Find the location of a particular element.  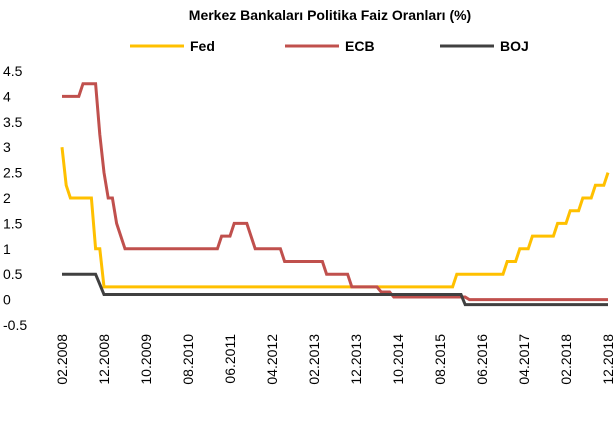

x-tick-label: 04.2017 is located at coordinates (524, 359).